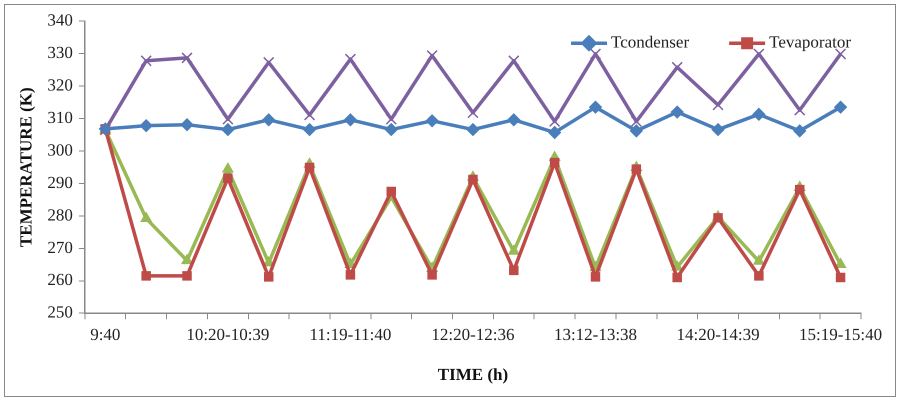 This screenshot has width=902, height=403. I want to click on y-tick-label: 250, so click(60, 312).